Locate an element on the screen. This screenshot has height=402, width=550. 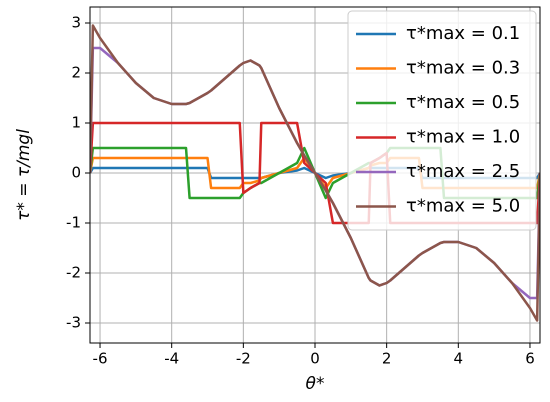
y-tick-label: 3 is located at coordinates (76, 23).